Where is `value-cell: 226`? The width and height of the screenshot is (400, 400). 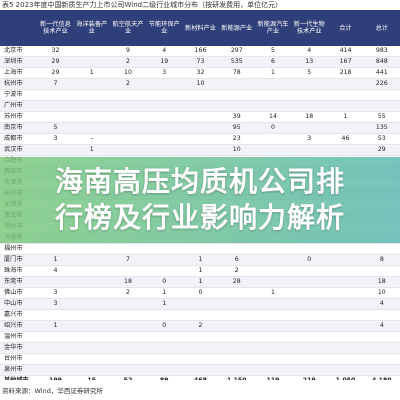 value-cell: 226 is located at coordinates (381, 84).